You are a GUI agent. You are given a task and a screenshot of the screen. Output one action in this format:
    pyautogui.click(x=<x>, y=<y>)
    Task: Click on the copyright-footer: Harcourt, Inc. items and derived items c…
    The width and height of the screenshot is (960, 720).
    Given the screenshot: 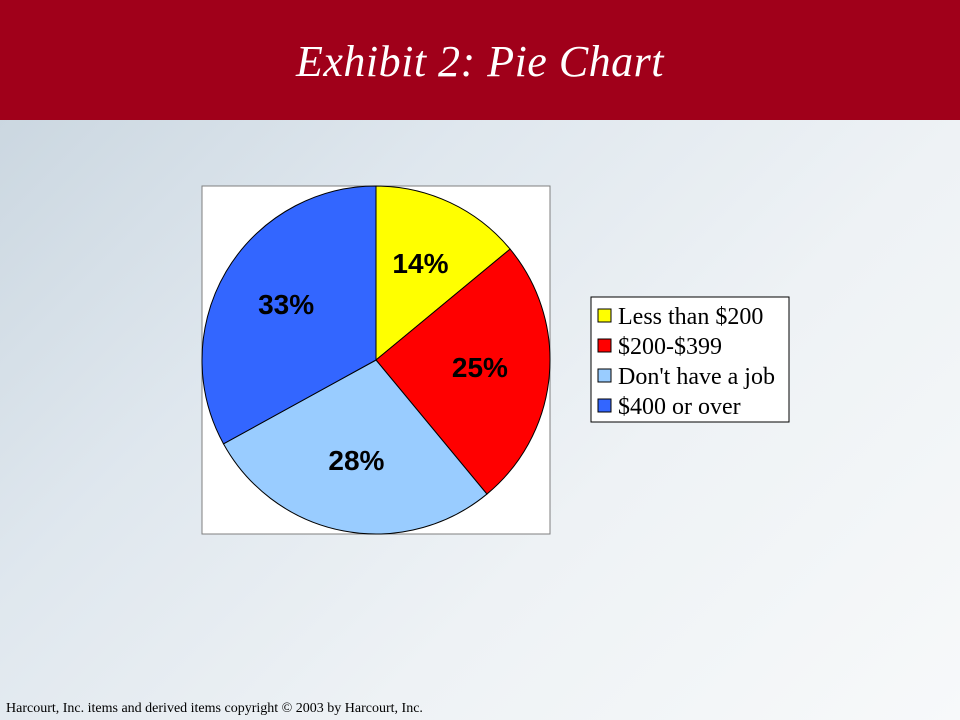 What is the action you would take?
    pyautogui.click(x=214, y=708)
    